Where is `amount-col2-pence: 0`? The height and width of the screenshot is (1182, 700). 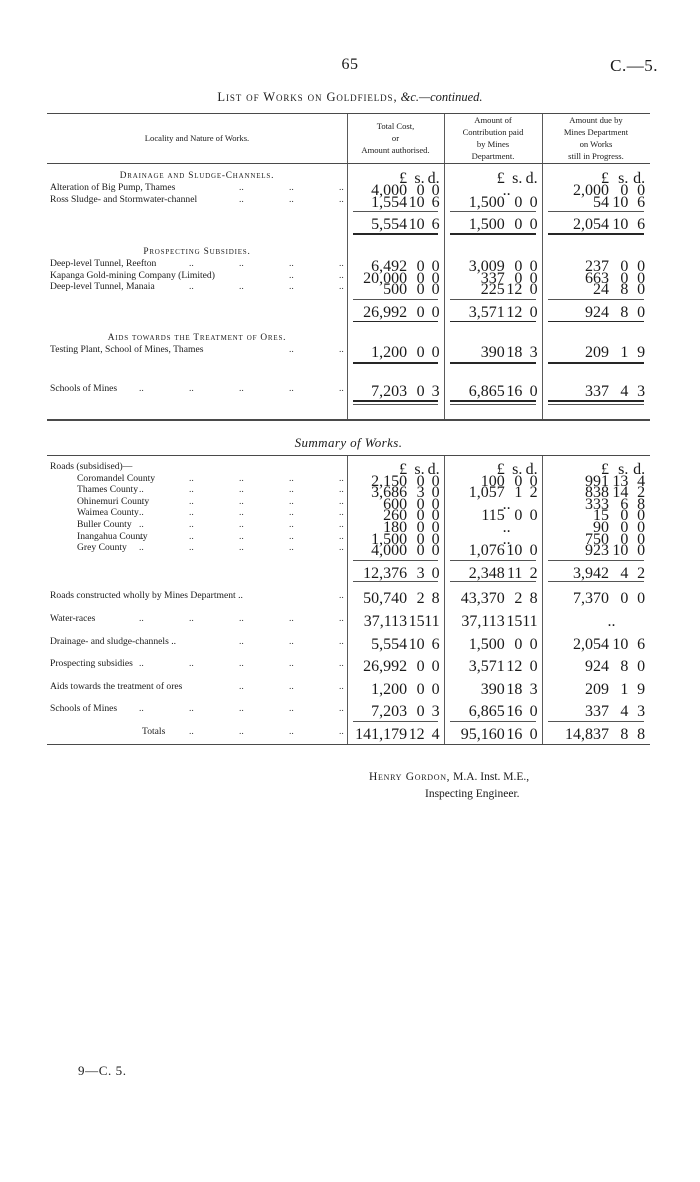
amount-col2-pence: 0 is located at coordinates (533, 313).